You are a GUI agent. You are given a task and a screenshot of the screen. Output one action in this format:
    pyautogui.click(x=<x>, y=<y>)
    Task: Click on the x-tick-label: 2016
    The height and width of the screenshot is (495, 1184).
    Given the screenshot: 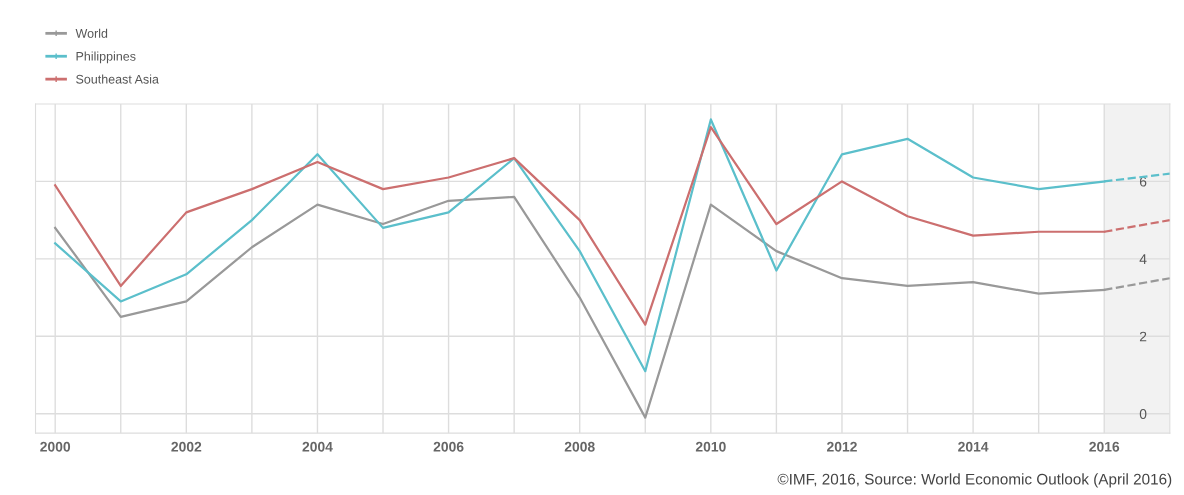 What is the action you would take?
    pyautogui.click(x=1104, y=446)
    